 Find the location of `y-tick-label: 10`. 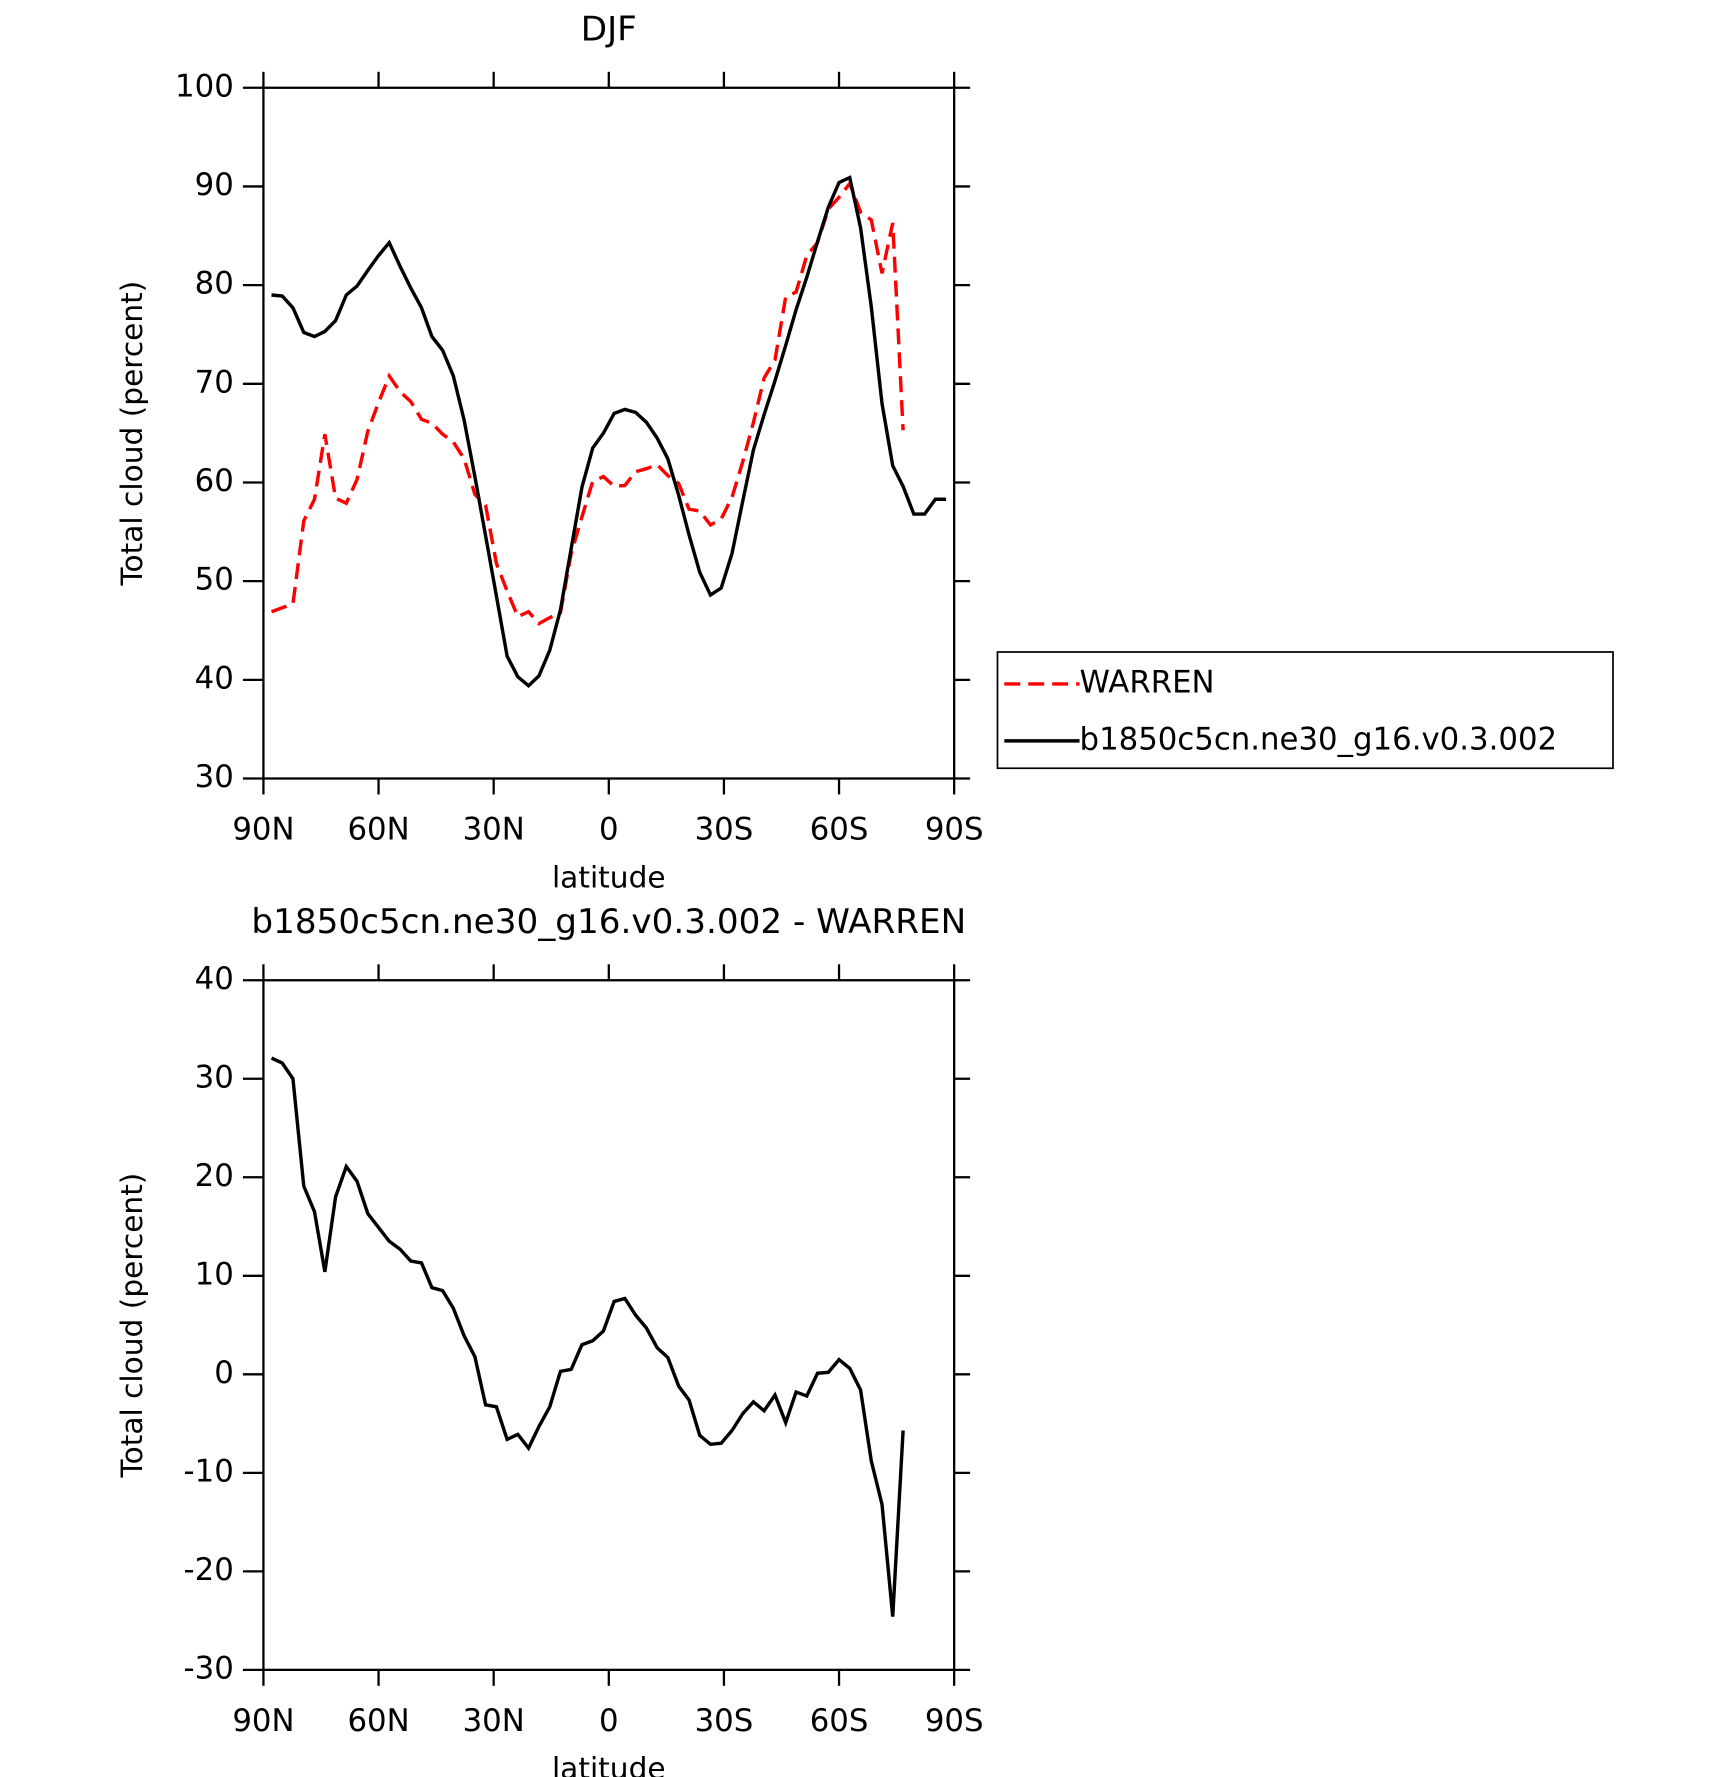

y-tick-label: 10 is located at coordinates (214, 1274).